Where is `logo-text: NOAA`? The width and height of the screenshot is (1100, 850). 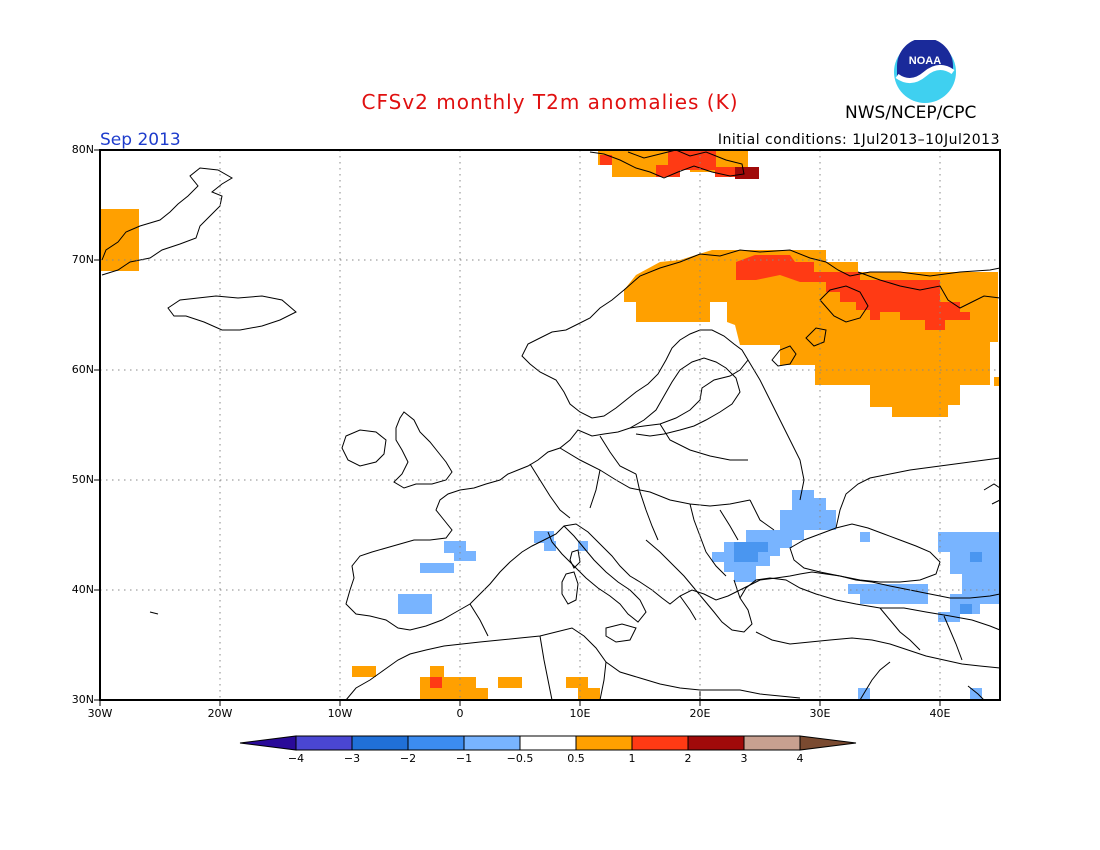 logo-text: NOAA is located at coordinates (925, 61).